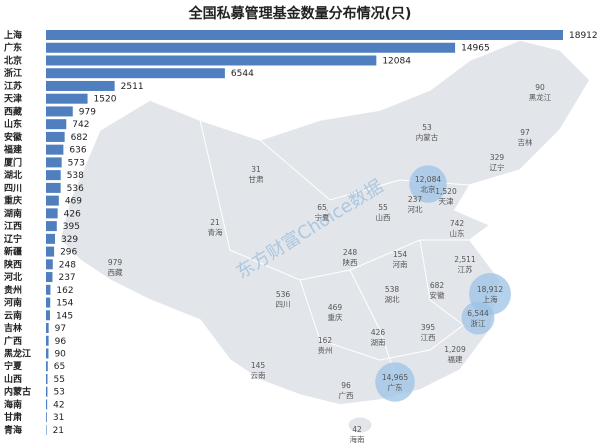 The width and height of the screenshot is (600, 447). I want to click on value-label: 636, so click(77, 151).